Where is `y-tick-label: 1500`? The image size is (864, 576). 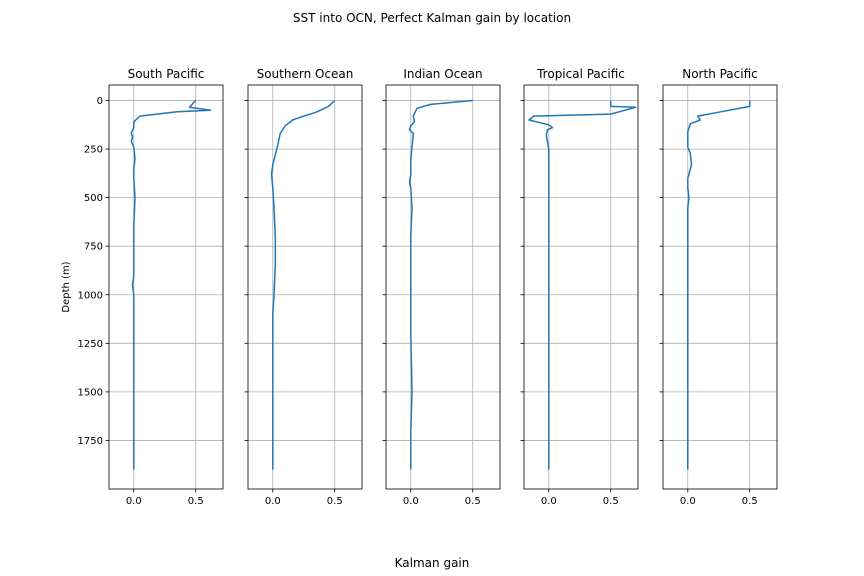 y-tick-label: 1500 is located at coordinates (90, 392).